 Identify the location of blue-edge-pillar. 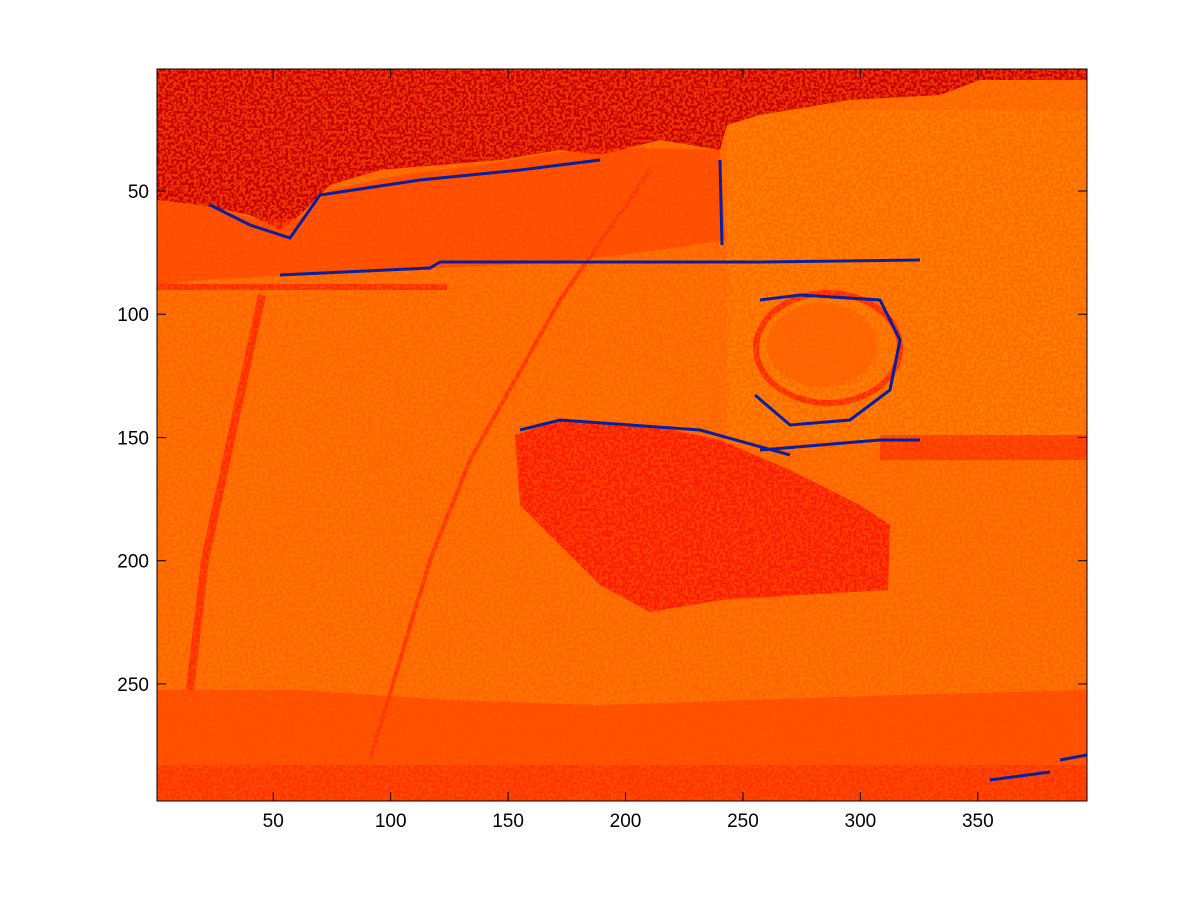
(721, 202).